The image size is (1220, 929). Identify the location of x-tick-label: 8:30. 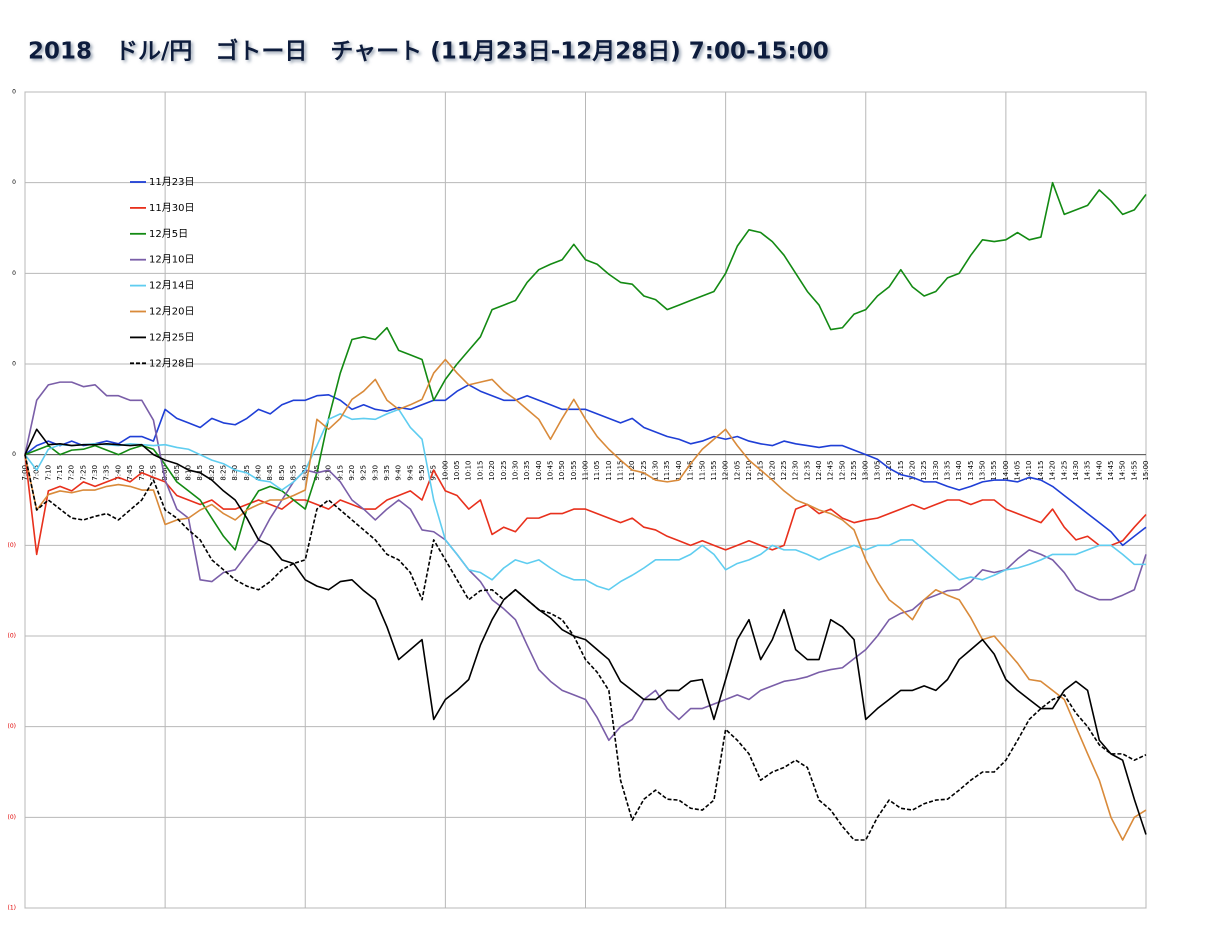
(235, 473).